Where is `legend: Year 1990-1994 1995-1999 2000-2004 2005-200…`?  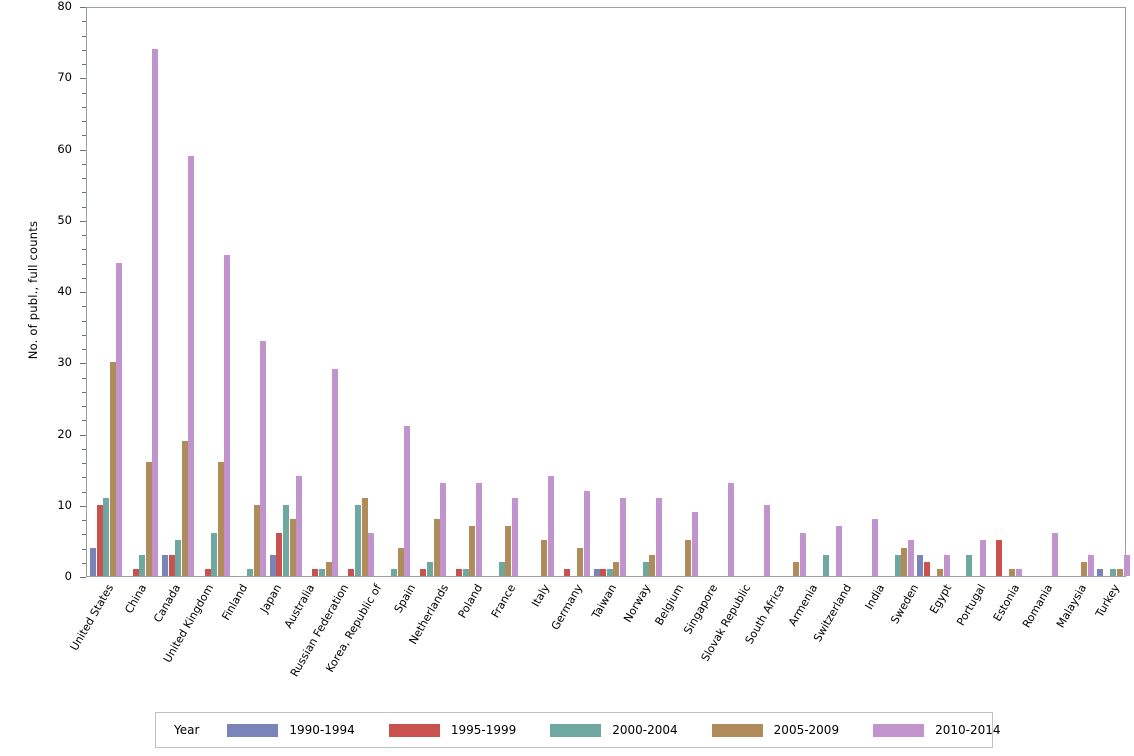 legend: Year 1990-1994 1995-1999 2000-2004 2005-200… is located at coordinates (578, 730).